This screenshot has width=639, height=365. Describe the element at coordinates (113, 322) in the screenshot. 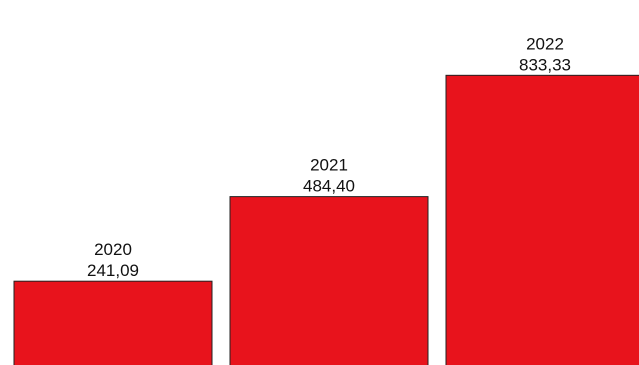

I see `bar-2020` at that location.